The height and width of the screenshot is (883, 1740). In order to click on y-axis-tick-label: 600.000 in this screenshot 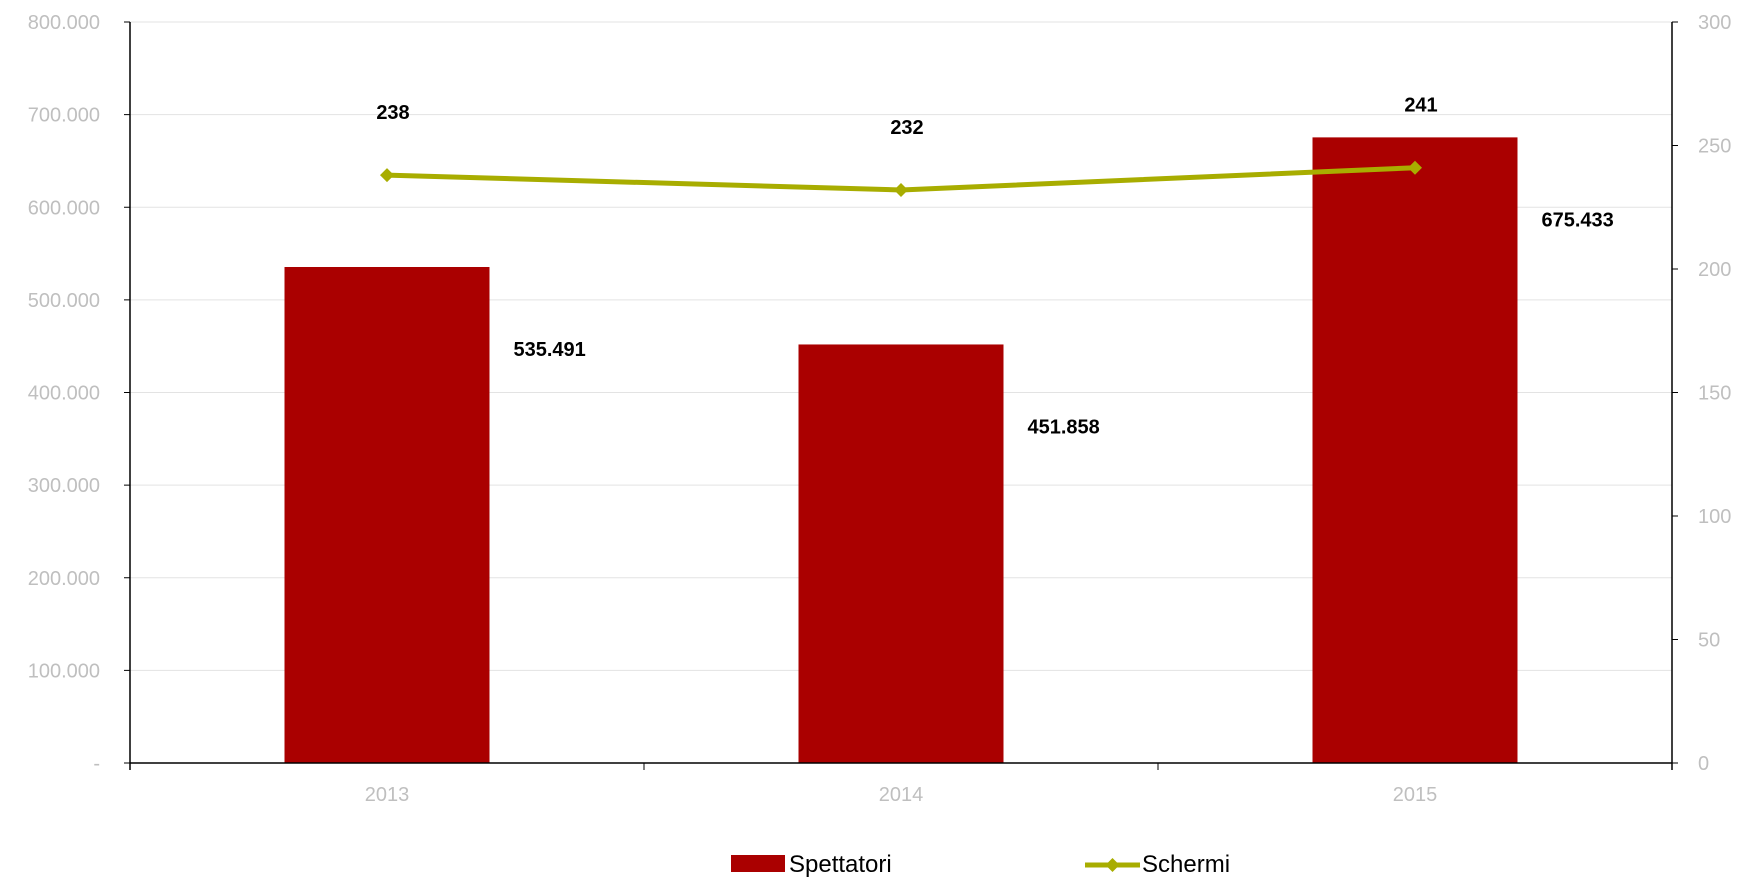, I will do `click(64, 208)`.